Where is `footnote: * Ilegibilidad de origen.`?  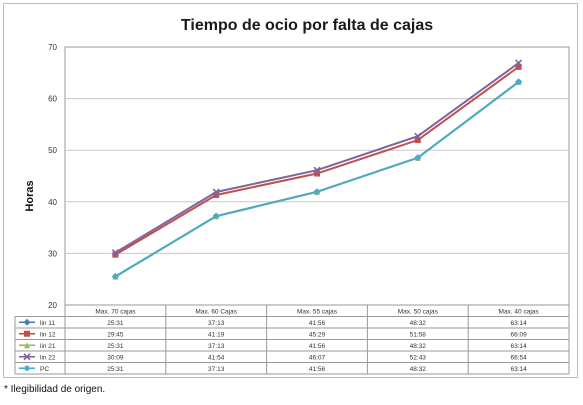
footnote: * Ilegibilidad de origen. is located at coordinates (55, 389).